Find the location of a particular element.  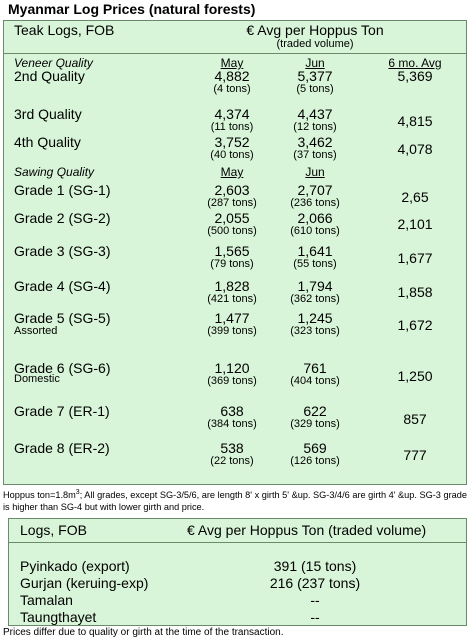

log-name: Tamalan is located at coordinates (46, 600).